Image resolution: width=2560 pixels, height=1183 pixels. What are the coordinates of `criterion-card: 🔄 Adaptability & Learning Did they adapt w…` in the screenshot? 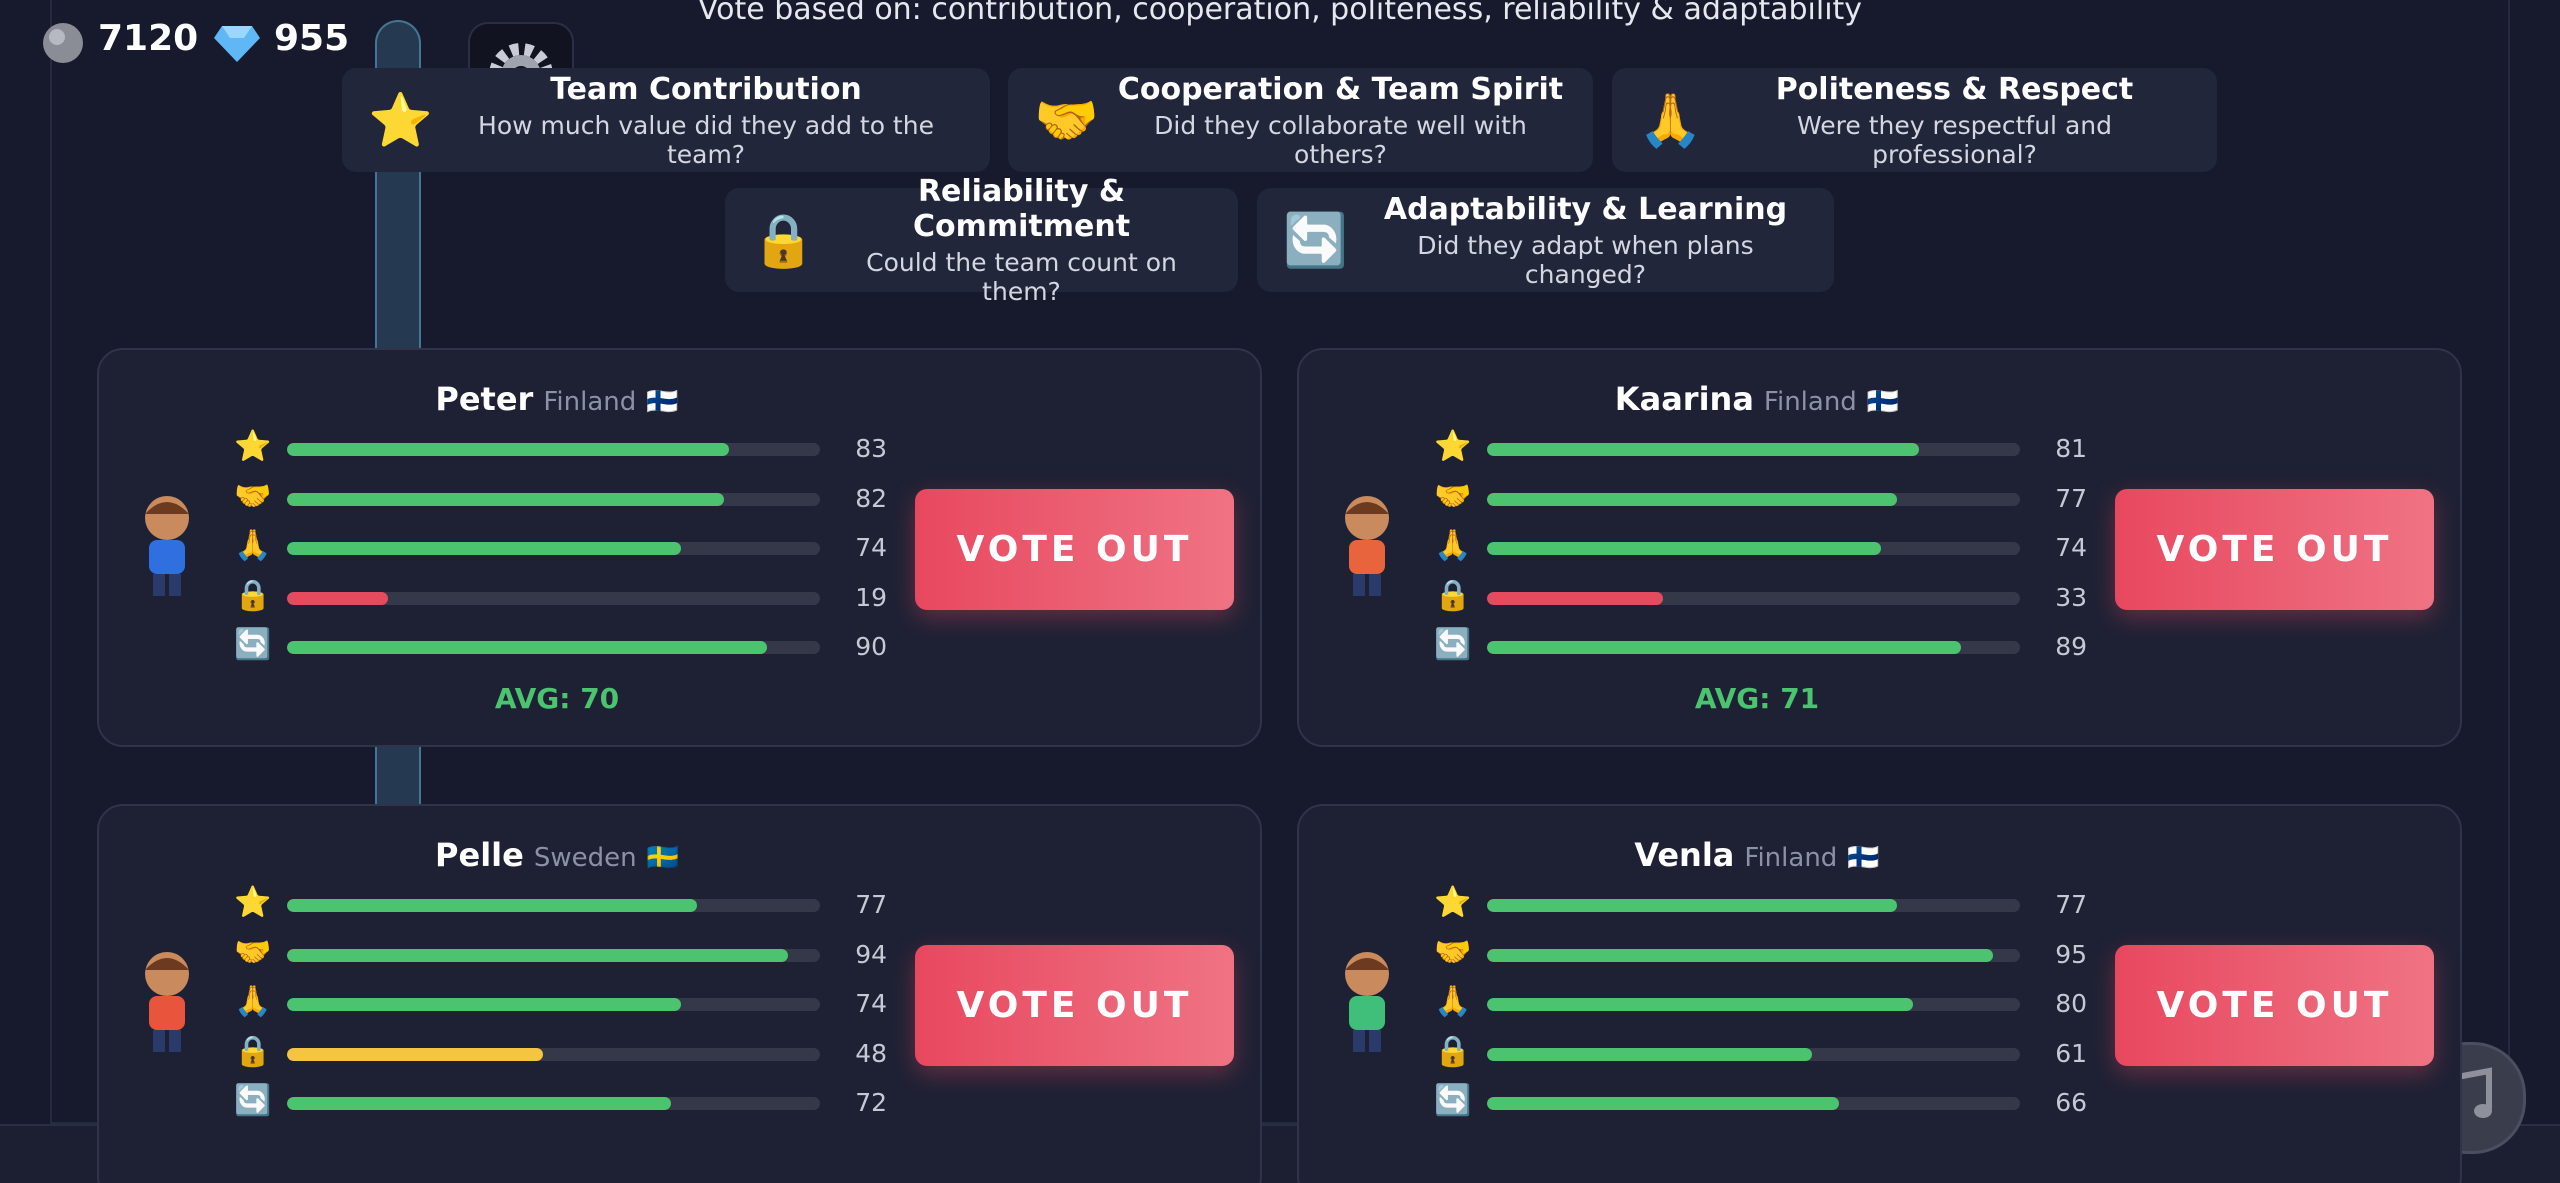 It's located at (1545, 240).